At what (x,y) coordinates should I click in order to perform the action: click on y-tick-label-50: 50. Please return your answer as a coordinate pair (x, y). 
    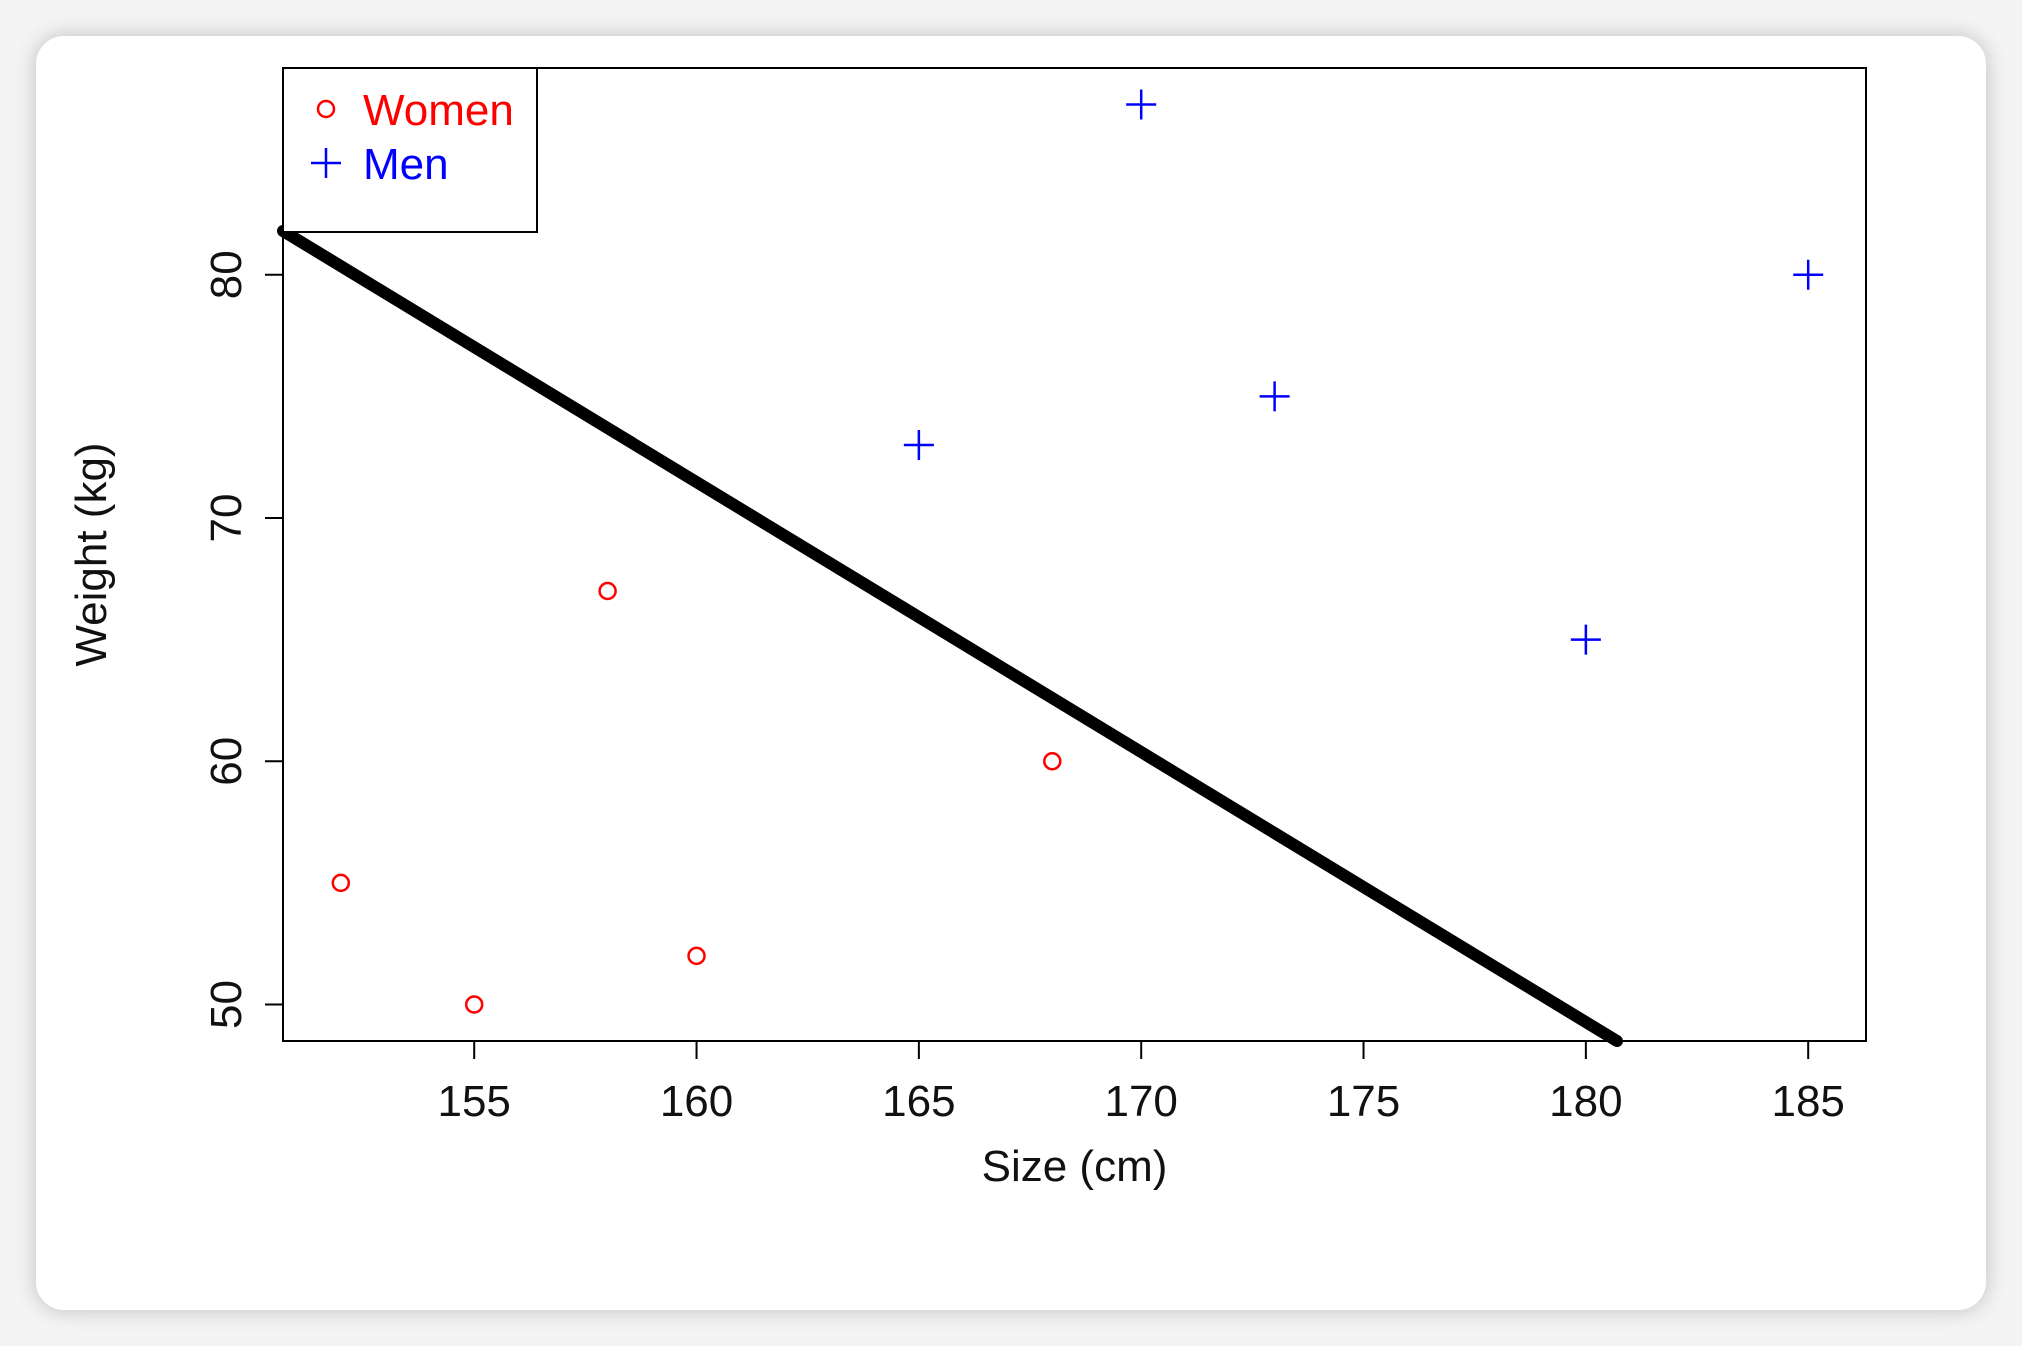
    Looking at the image, I should click on (226, 1004).